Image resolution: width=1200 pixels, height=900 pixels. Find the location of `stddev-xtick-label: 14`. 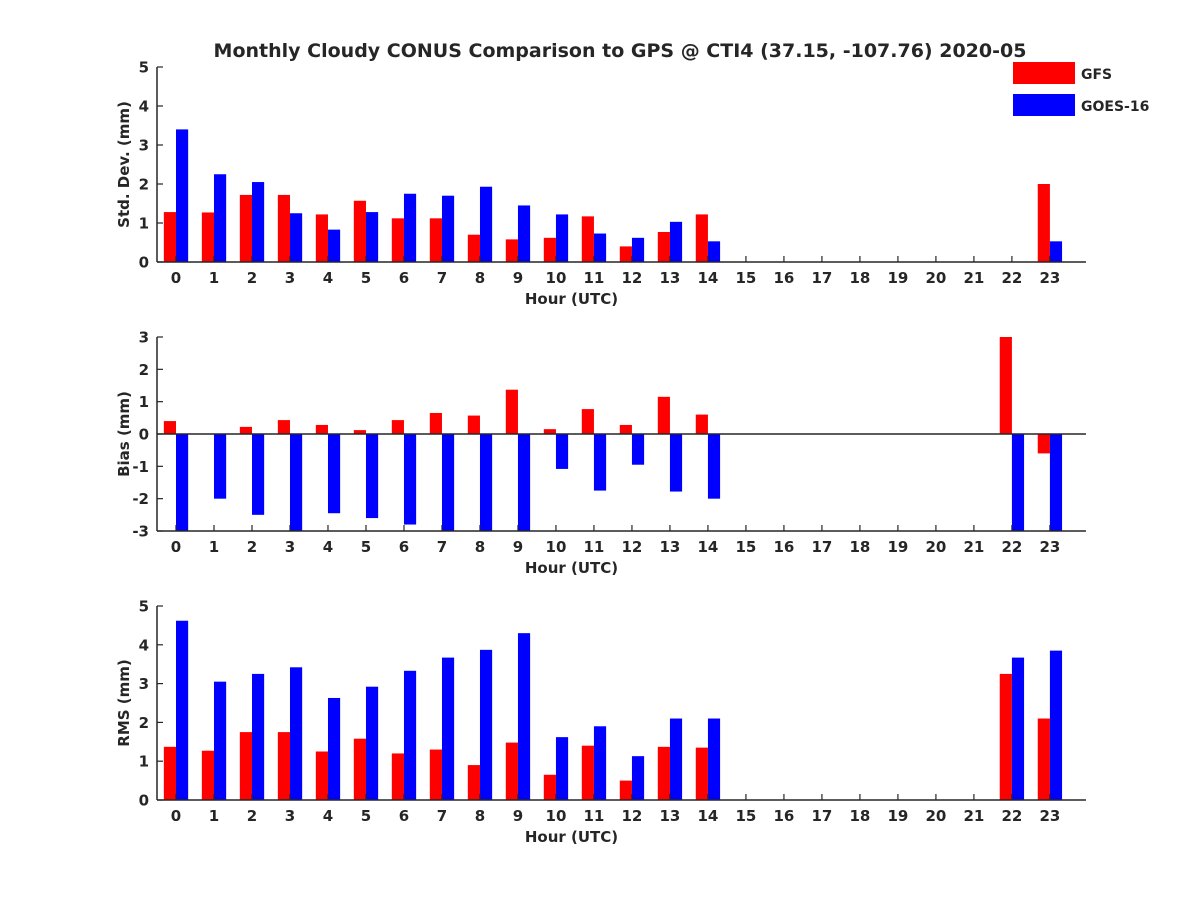

stddev-xtick-label: 14 is located at coordinates (708, 278).